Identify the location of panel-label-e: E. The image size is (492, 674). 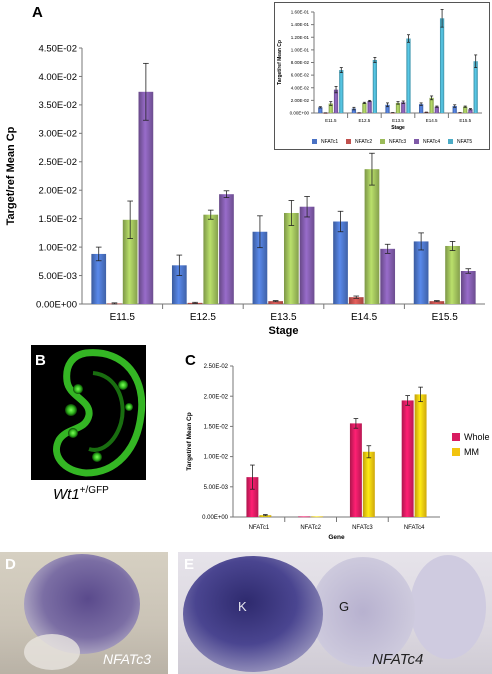
(189, 564).